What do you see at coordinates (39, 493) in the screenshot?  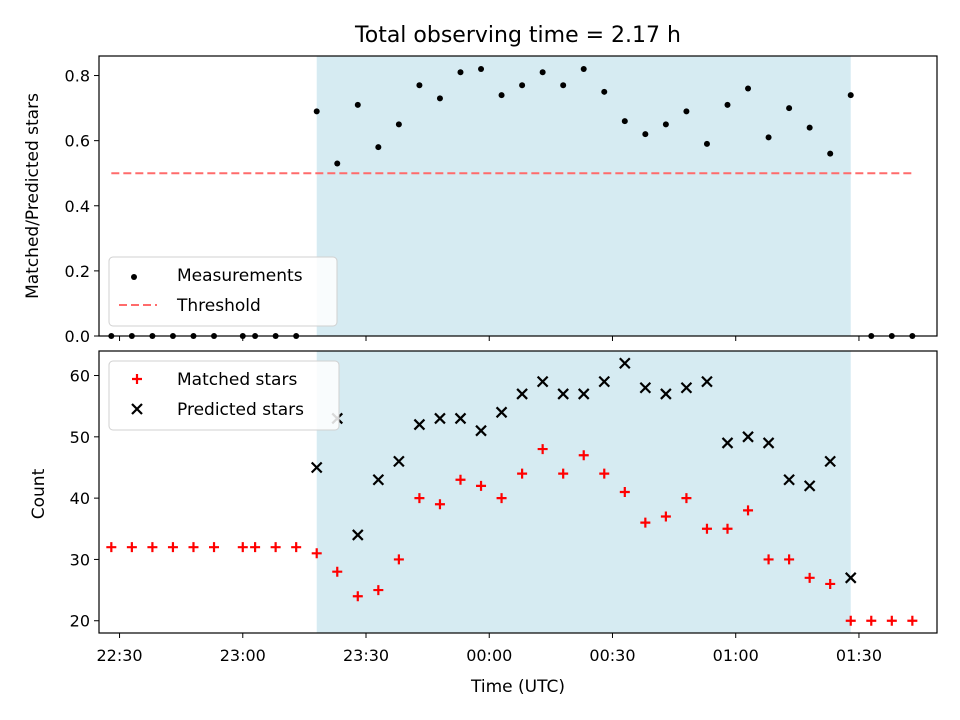 I see `bottom-y-axis-label: Count` at bounding box center [39, 493].